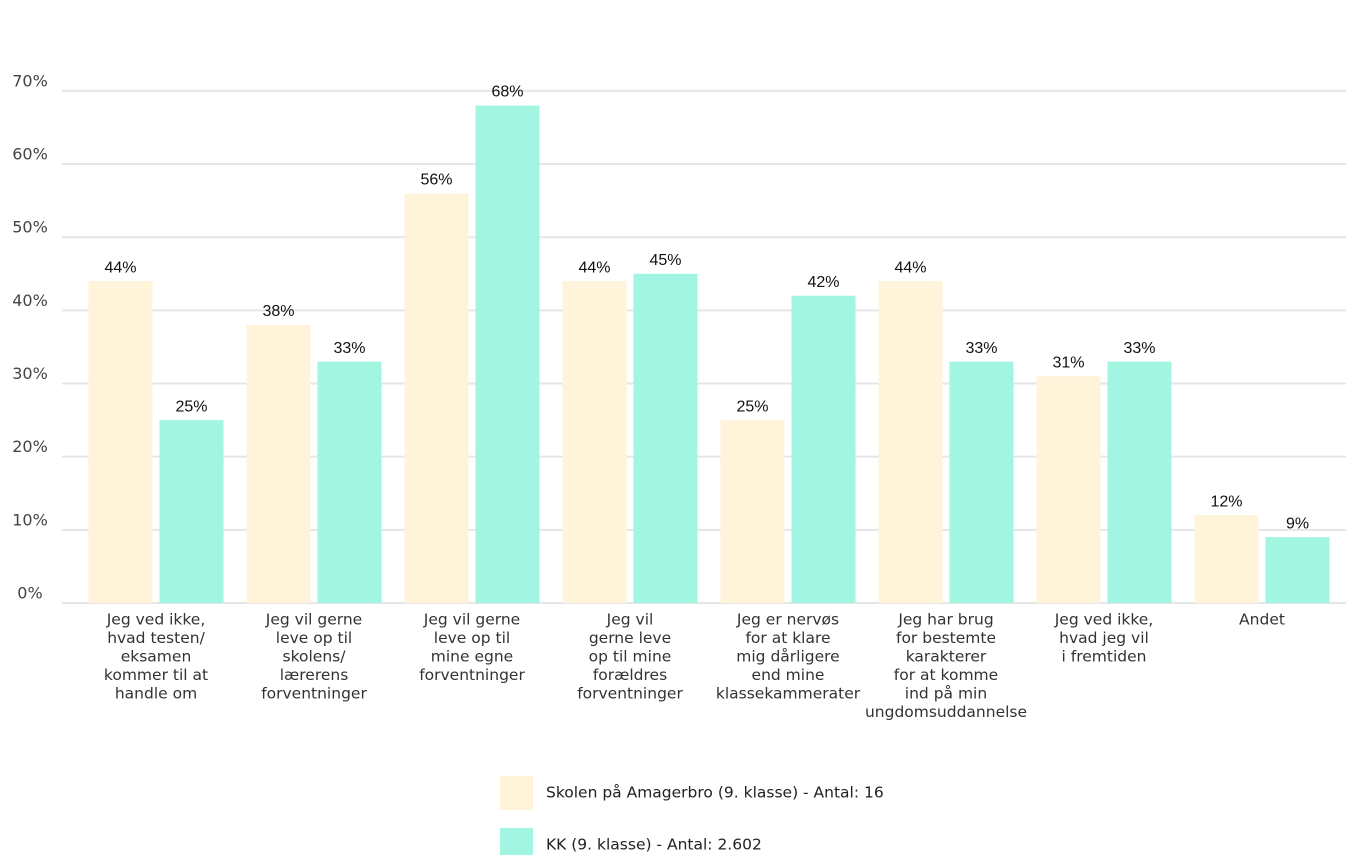 This screenshot has width=1346, height=855. Describe the element at coordinates (156, 675) in the screenshot. I see `x-tick-label: kommer til at` at that location.